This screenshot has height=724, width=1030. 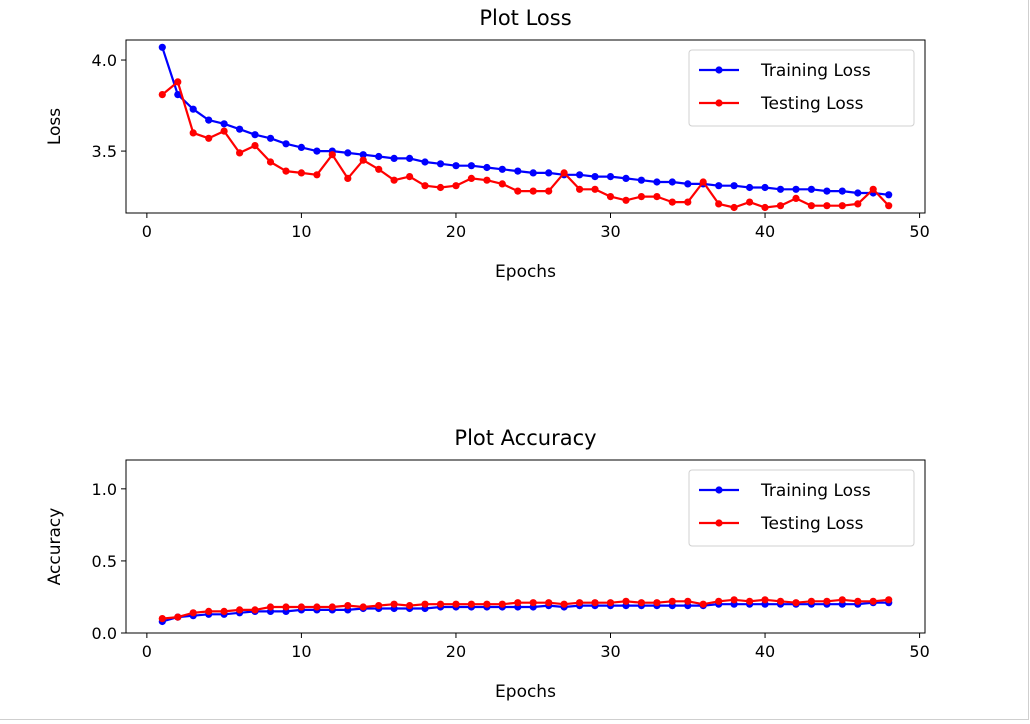 What do you see at coordinates (801, 88) in the screenshot?
I see `legend-box` at bounding box center [801, 88].